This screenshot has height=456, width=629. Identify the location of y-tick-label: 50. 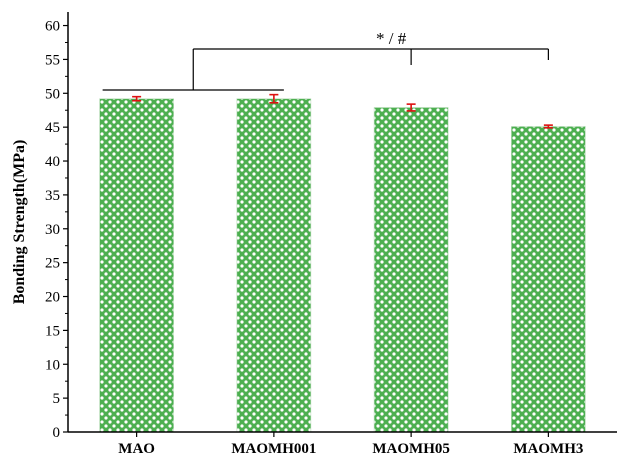
(52, 94).